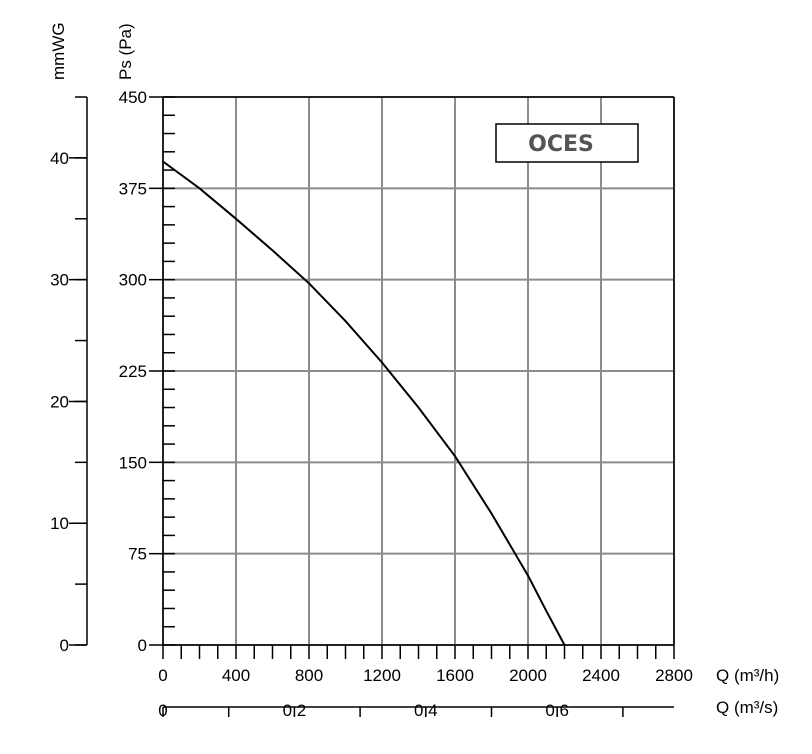 This screenshot has width=812, height=754. I want to click on mmwg-tick-label: 10, so click(59, 523).